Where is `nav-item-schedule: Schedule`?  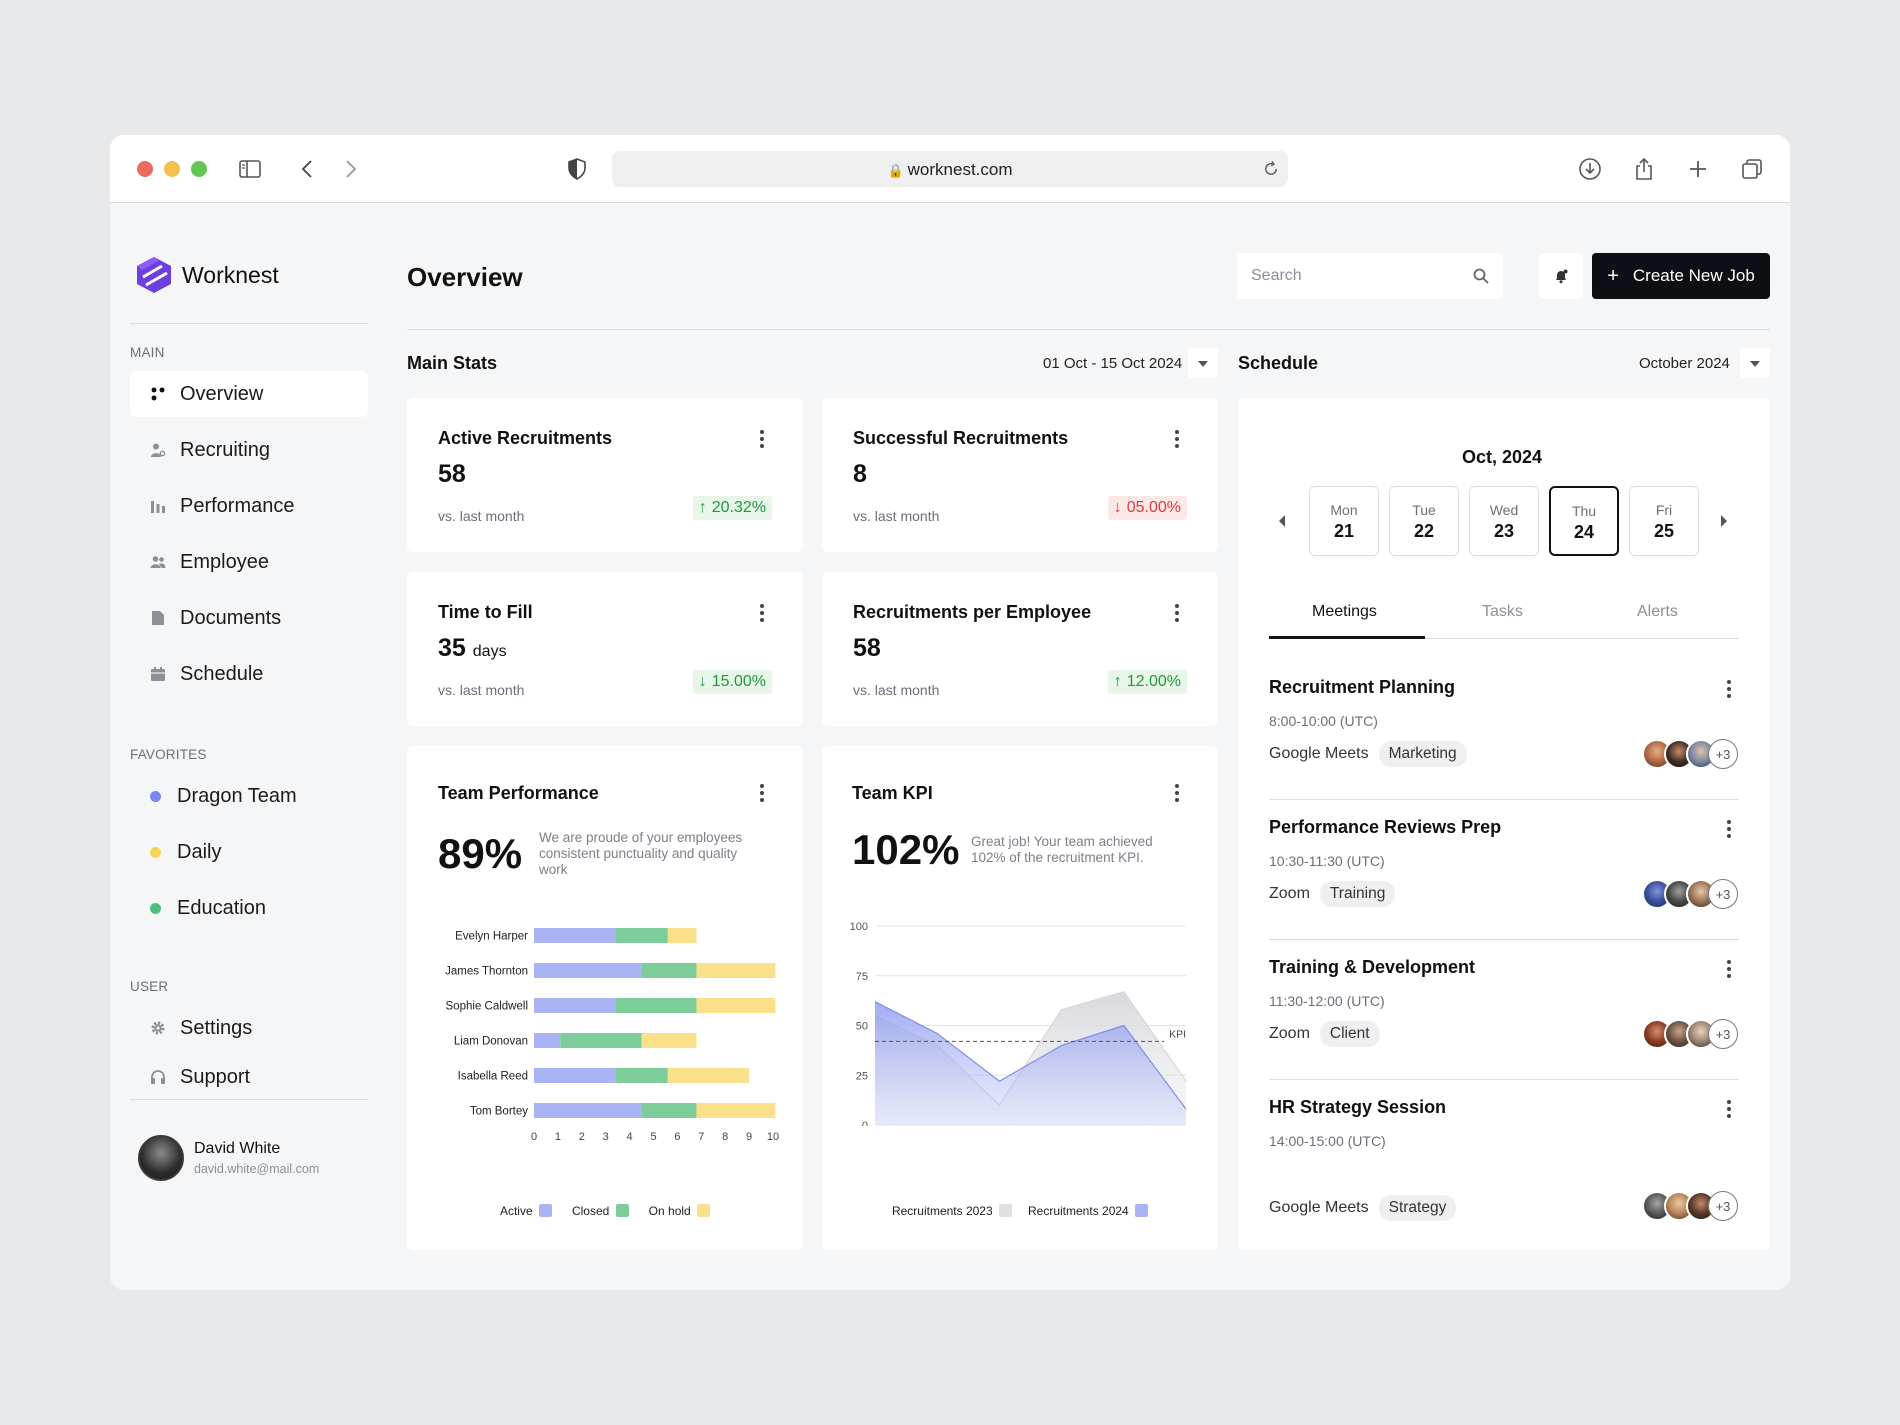 nav-item-schedule: Schedule is located at coordinates (249, 674).